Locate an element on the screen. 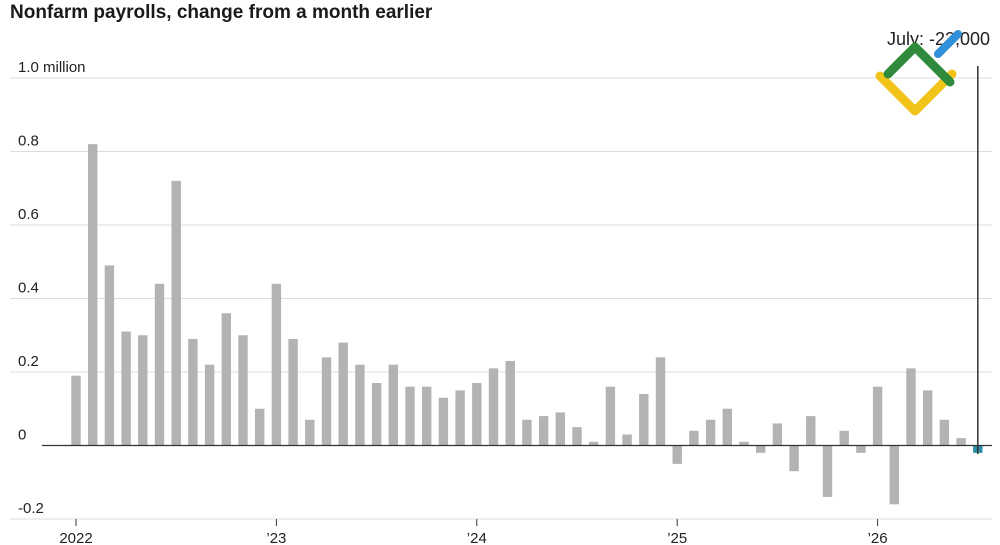  y-axis-labels: 1.0 million 0.8 0.6 0.4 0.2 0 -0.2 is located at coordinates (52, 288).